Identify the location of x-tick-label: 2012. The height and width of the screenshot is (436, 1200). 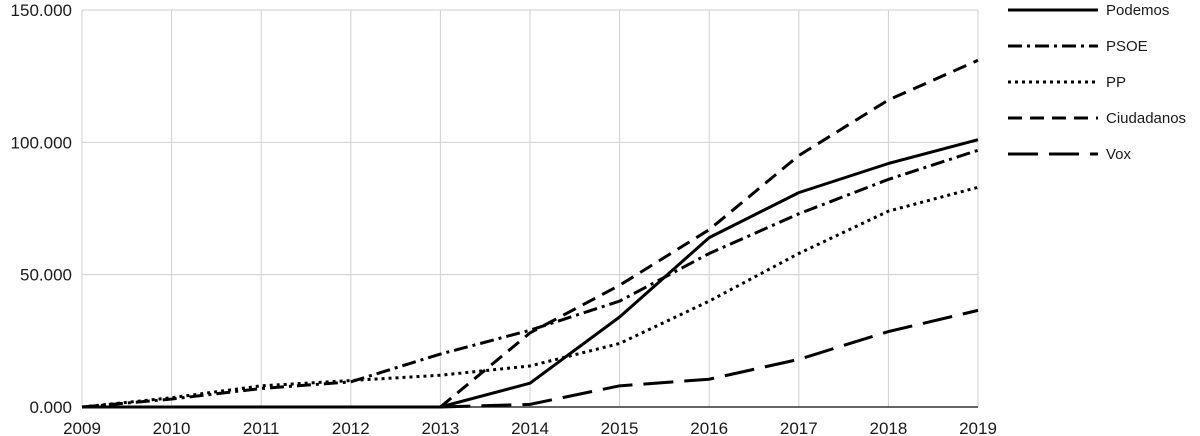
(351, 427).